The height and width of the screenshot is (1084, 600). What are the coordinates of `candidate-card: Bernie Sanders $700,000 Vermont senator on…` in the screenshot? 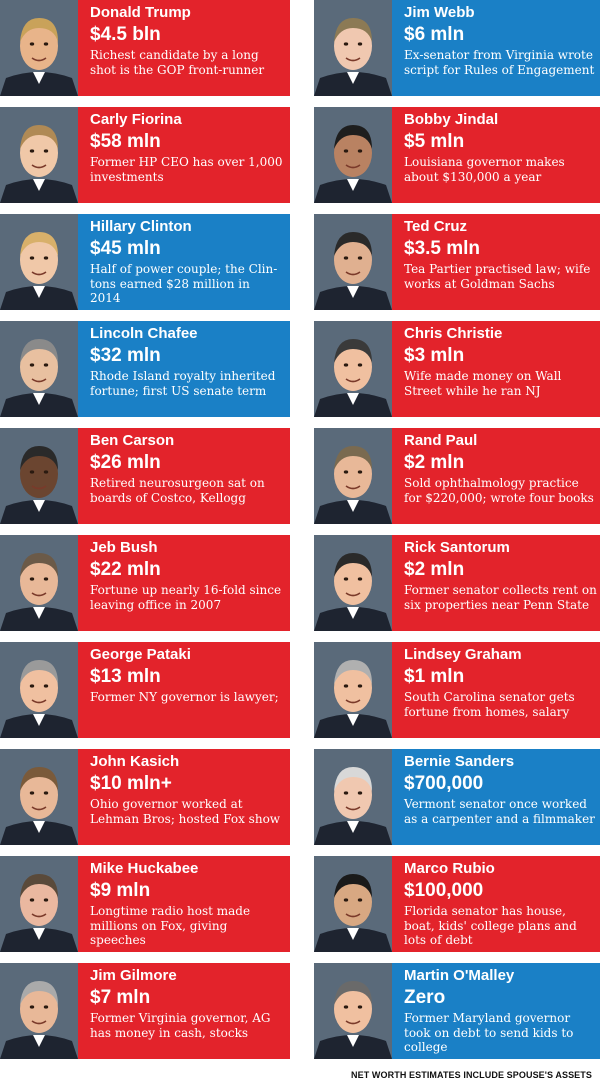 It's located at (457, 797).